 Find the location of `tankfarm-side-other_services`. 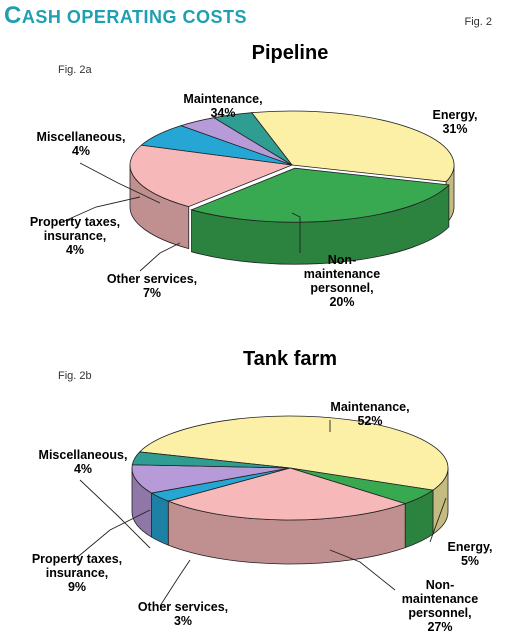

tankfarm-side-other_services is located at coordinates (160, 519).